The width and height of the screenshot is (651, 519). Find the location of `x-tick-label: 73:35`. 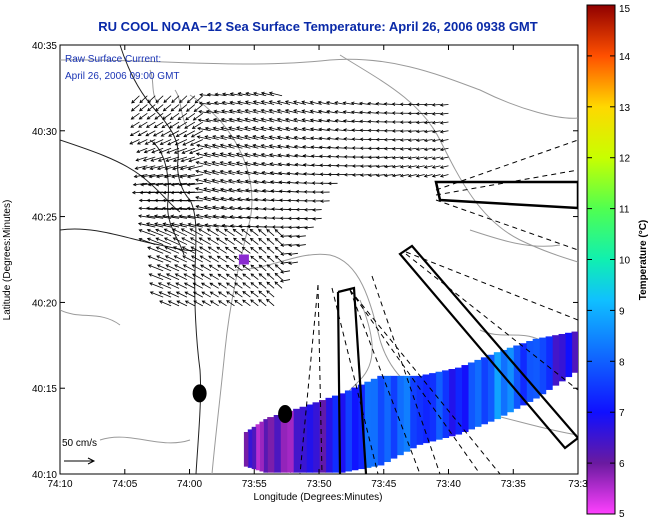

x-tick-label: 73:35 is located at coordinates (513, 484).